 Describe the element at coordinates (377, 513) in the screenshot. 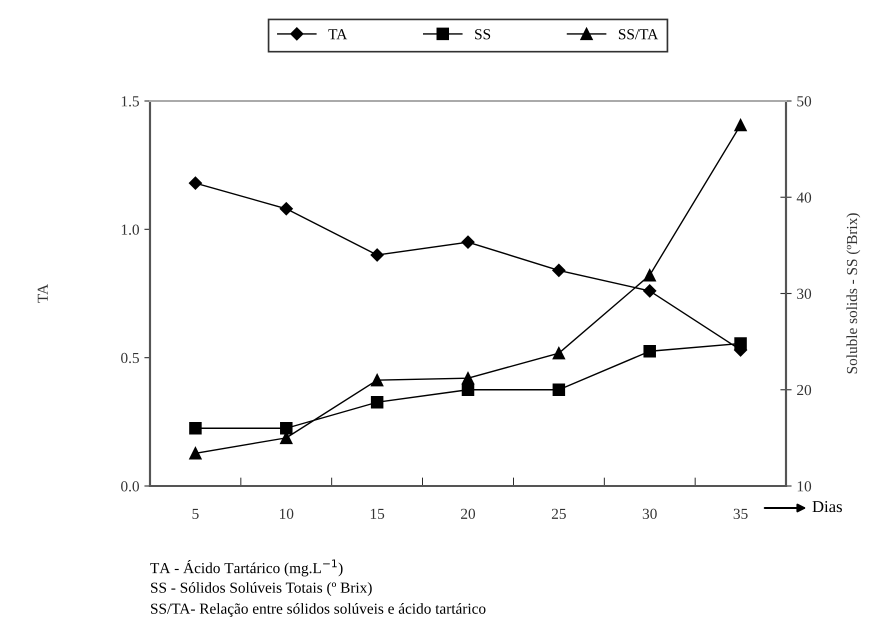

I see `x-tick-label: 15` at that location.